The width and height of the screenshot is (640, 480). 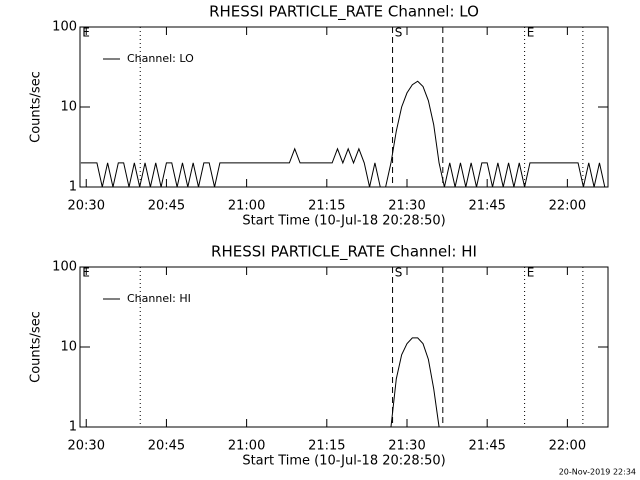 What do you see at coordinates (597, 472) in the screenshot?
I see `timestamp: 20-Nov-2019 22:34` at bounding box center [597, 472].